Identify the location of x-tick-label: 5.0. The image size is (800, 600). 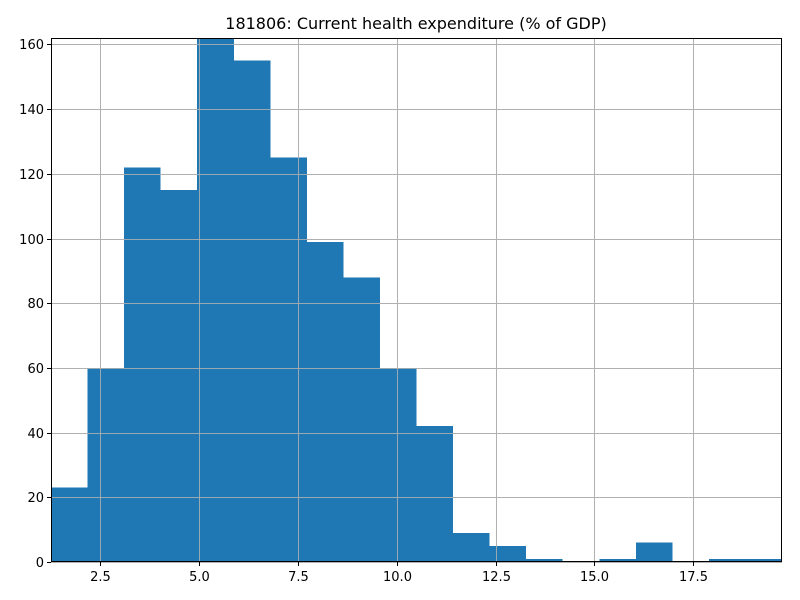
(199, 577).